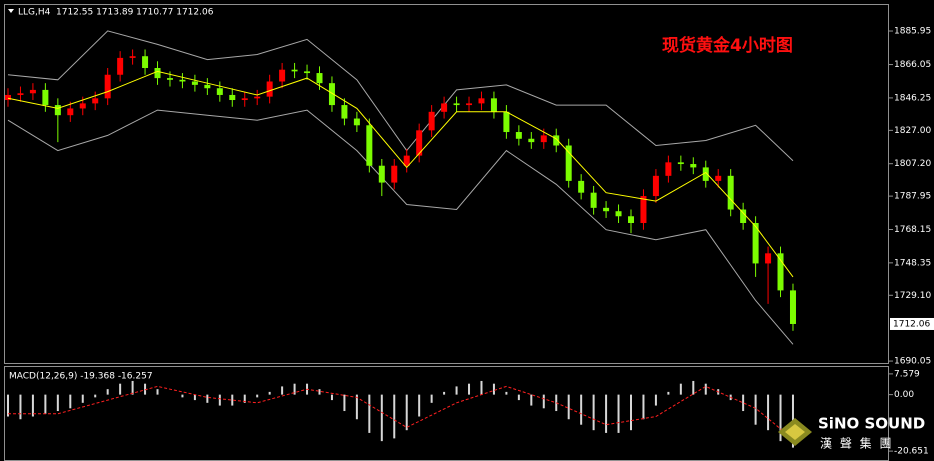  Describe the element at coordinates (912, 296) in the screenshot. I see `y-tick-label: 1729.10` at that location.